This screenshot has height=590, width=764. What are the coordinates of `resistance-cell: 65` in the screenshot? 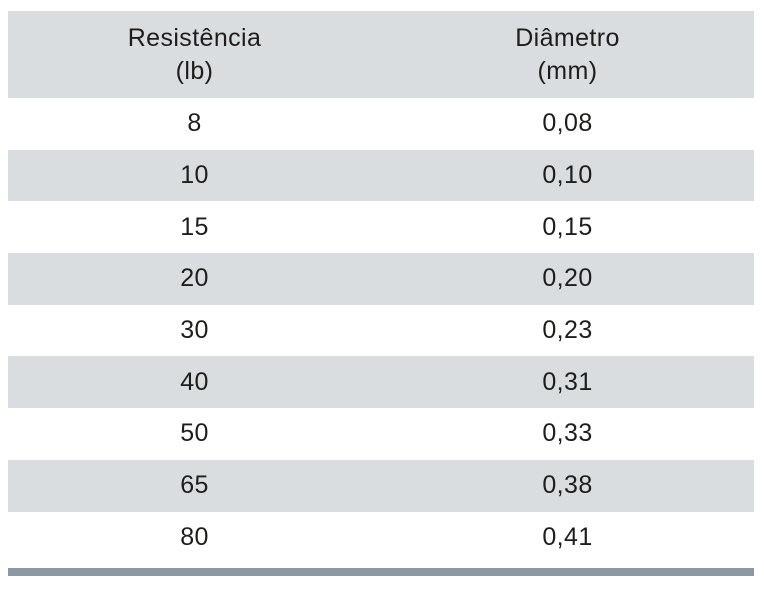 It's located at (194, 485).